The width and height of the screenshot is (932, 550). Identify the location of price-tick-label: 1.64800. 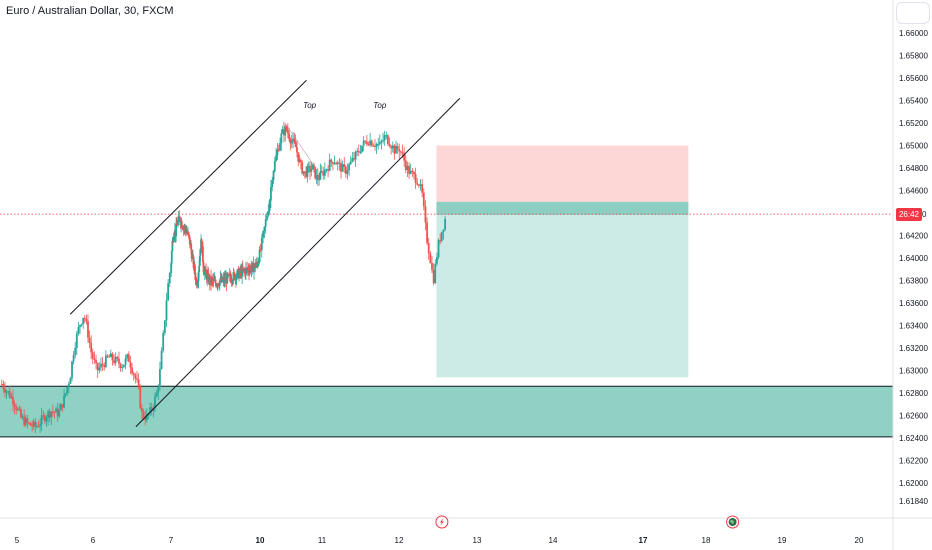
(913, 168).